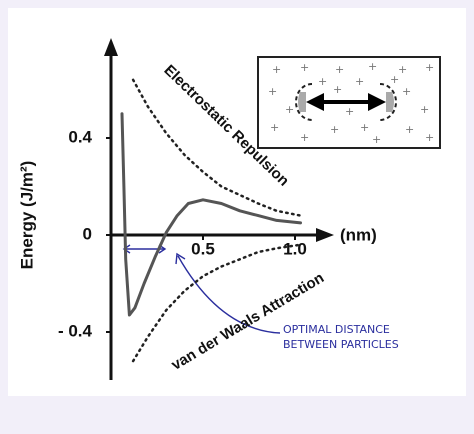 Image resolution: width=474 pixels, height=434 pixels. What do you see at coordinates (358, 234) in the screenshot?
I see `x-axis-label: (nm)` at bounding box center [358, 234].